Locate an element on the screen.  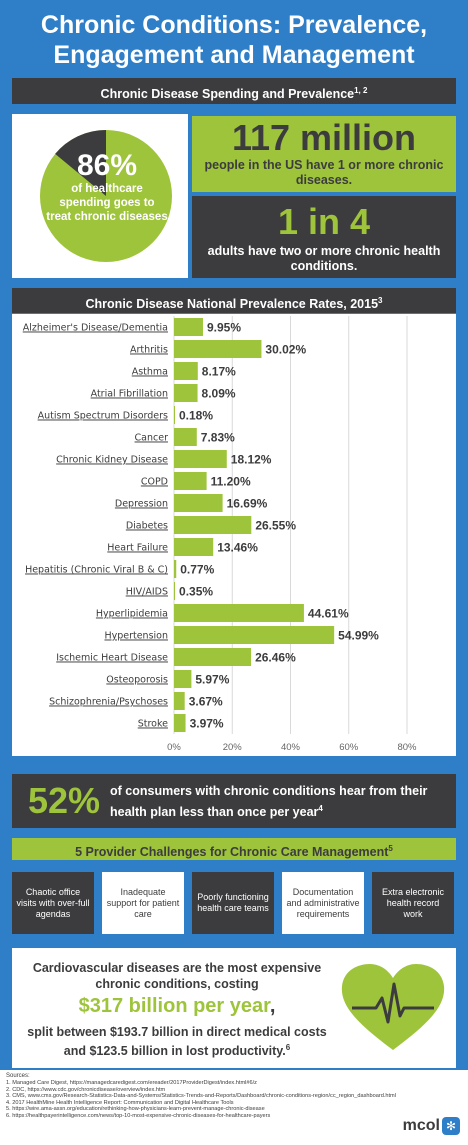
bar-value-label: 18.12% is located at coordinates (251, 460).